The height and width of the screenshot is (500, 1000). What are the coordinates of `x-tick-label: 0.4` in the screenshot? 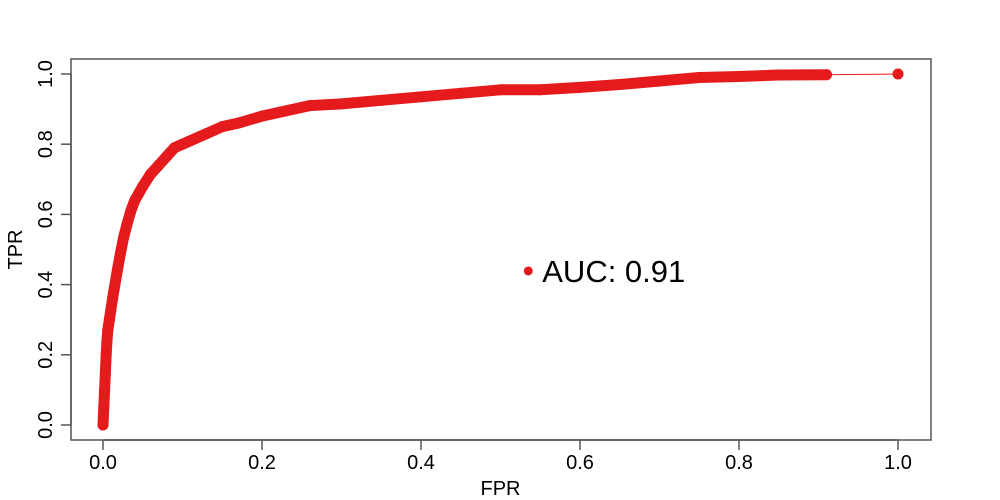 It's located at (421, 463).